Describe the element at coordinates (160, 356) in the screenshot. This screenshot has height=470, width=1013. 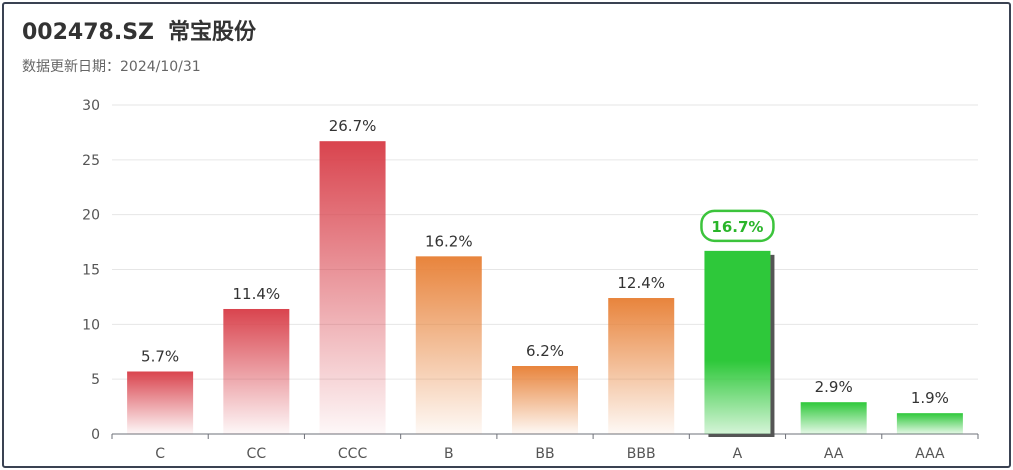
I see `data-label: 5.7%` at that location.